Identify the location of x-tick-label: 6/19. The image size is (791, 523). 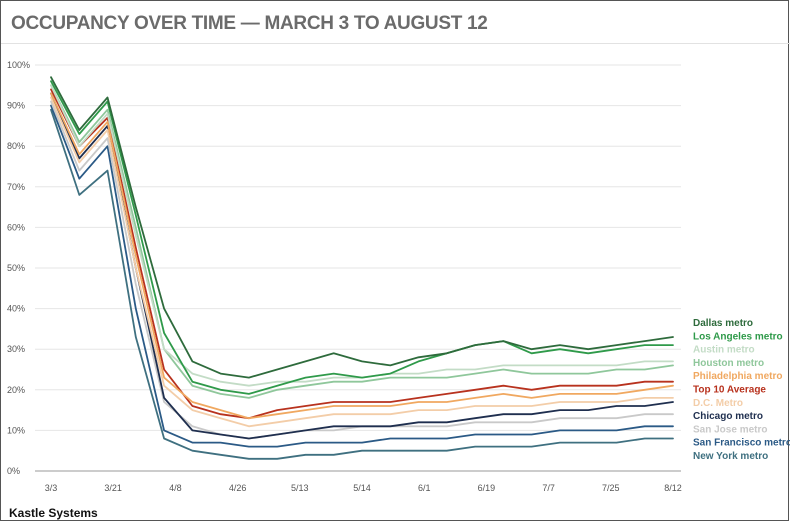
(487, 488).